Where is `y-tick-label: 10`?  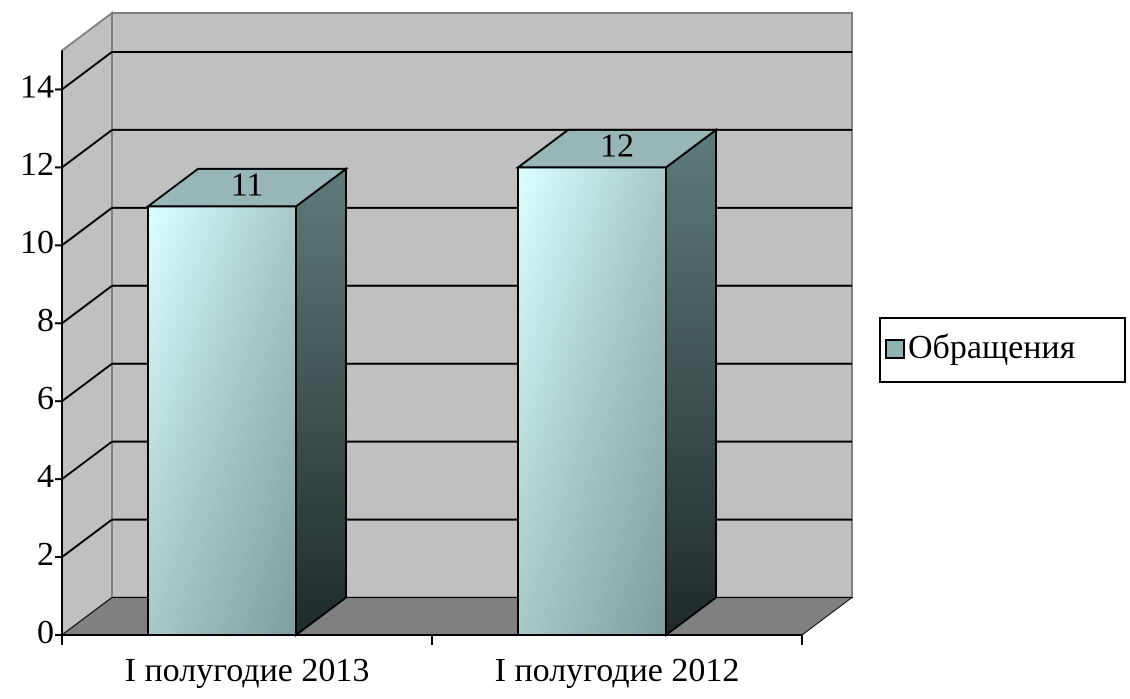
y-tick-label: 10 is located at coordinates (37, 242).